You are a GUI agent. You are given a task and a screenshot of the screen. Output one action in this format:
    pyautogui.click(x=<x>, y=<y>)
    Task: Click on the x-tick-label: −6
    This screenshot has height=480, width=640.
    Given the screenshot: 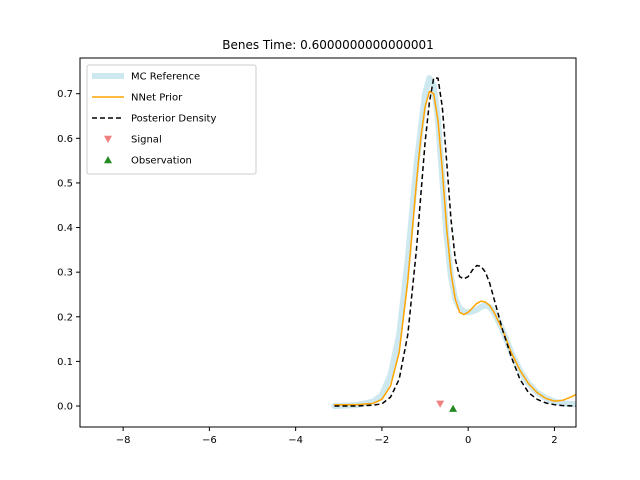 What is the action you would take?
    pyautogui.click(x=209, y=440)
    